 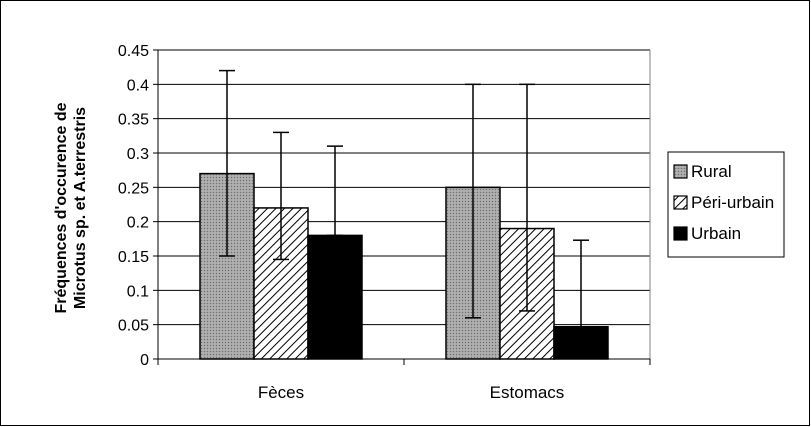 I want to click on y-tick-label: 0.2, so click(x=138, y=223).